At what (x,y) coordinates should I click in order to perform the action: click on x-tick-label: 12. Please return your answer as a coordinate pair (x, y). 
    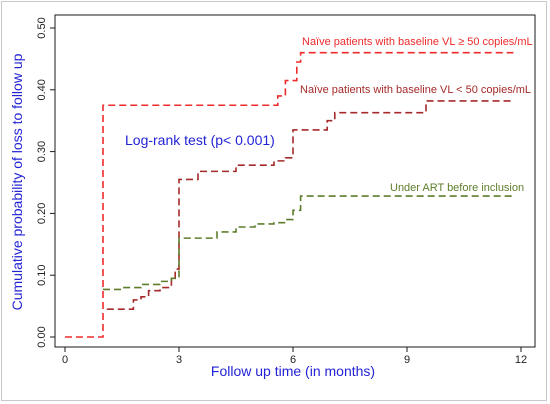
    Looking at the image, I should click on (521, 360).